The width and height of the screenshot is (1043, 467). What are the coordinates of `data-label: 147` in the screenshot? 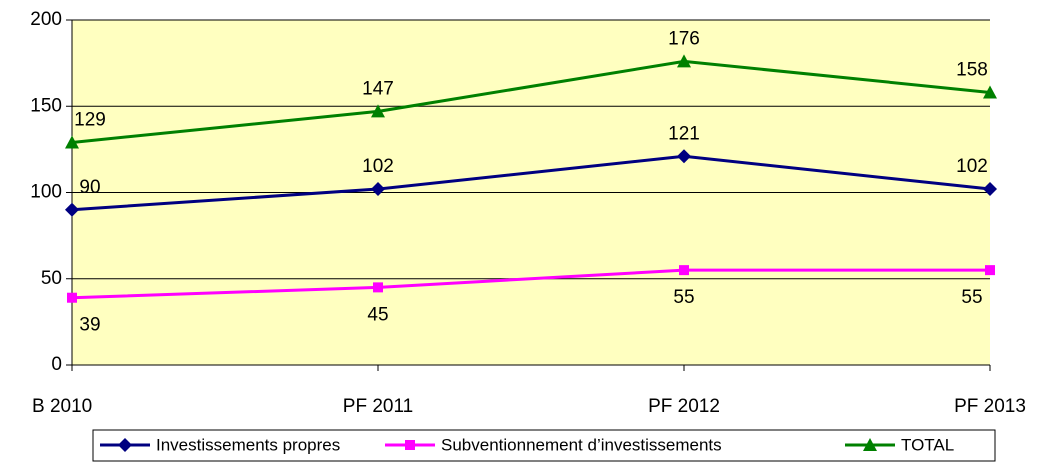 It's located at (378, 88).